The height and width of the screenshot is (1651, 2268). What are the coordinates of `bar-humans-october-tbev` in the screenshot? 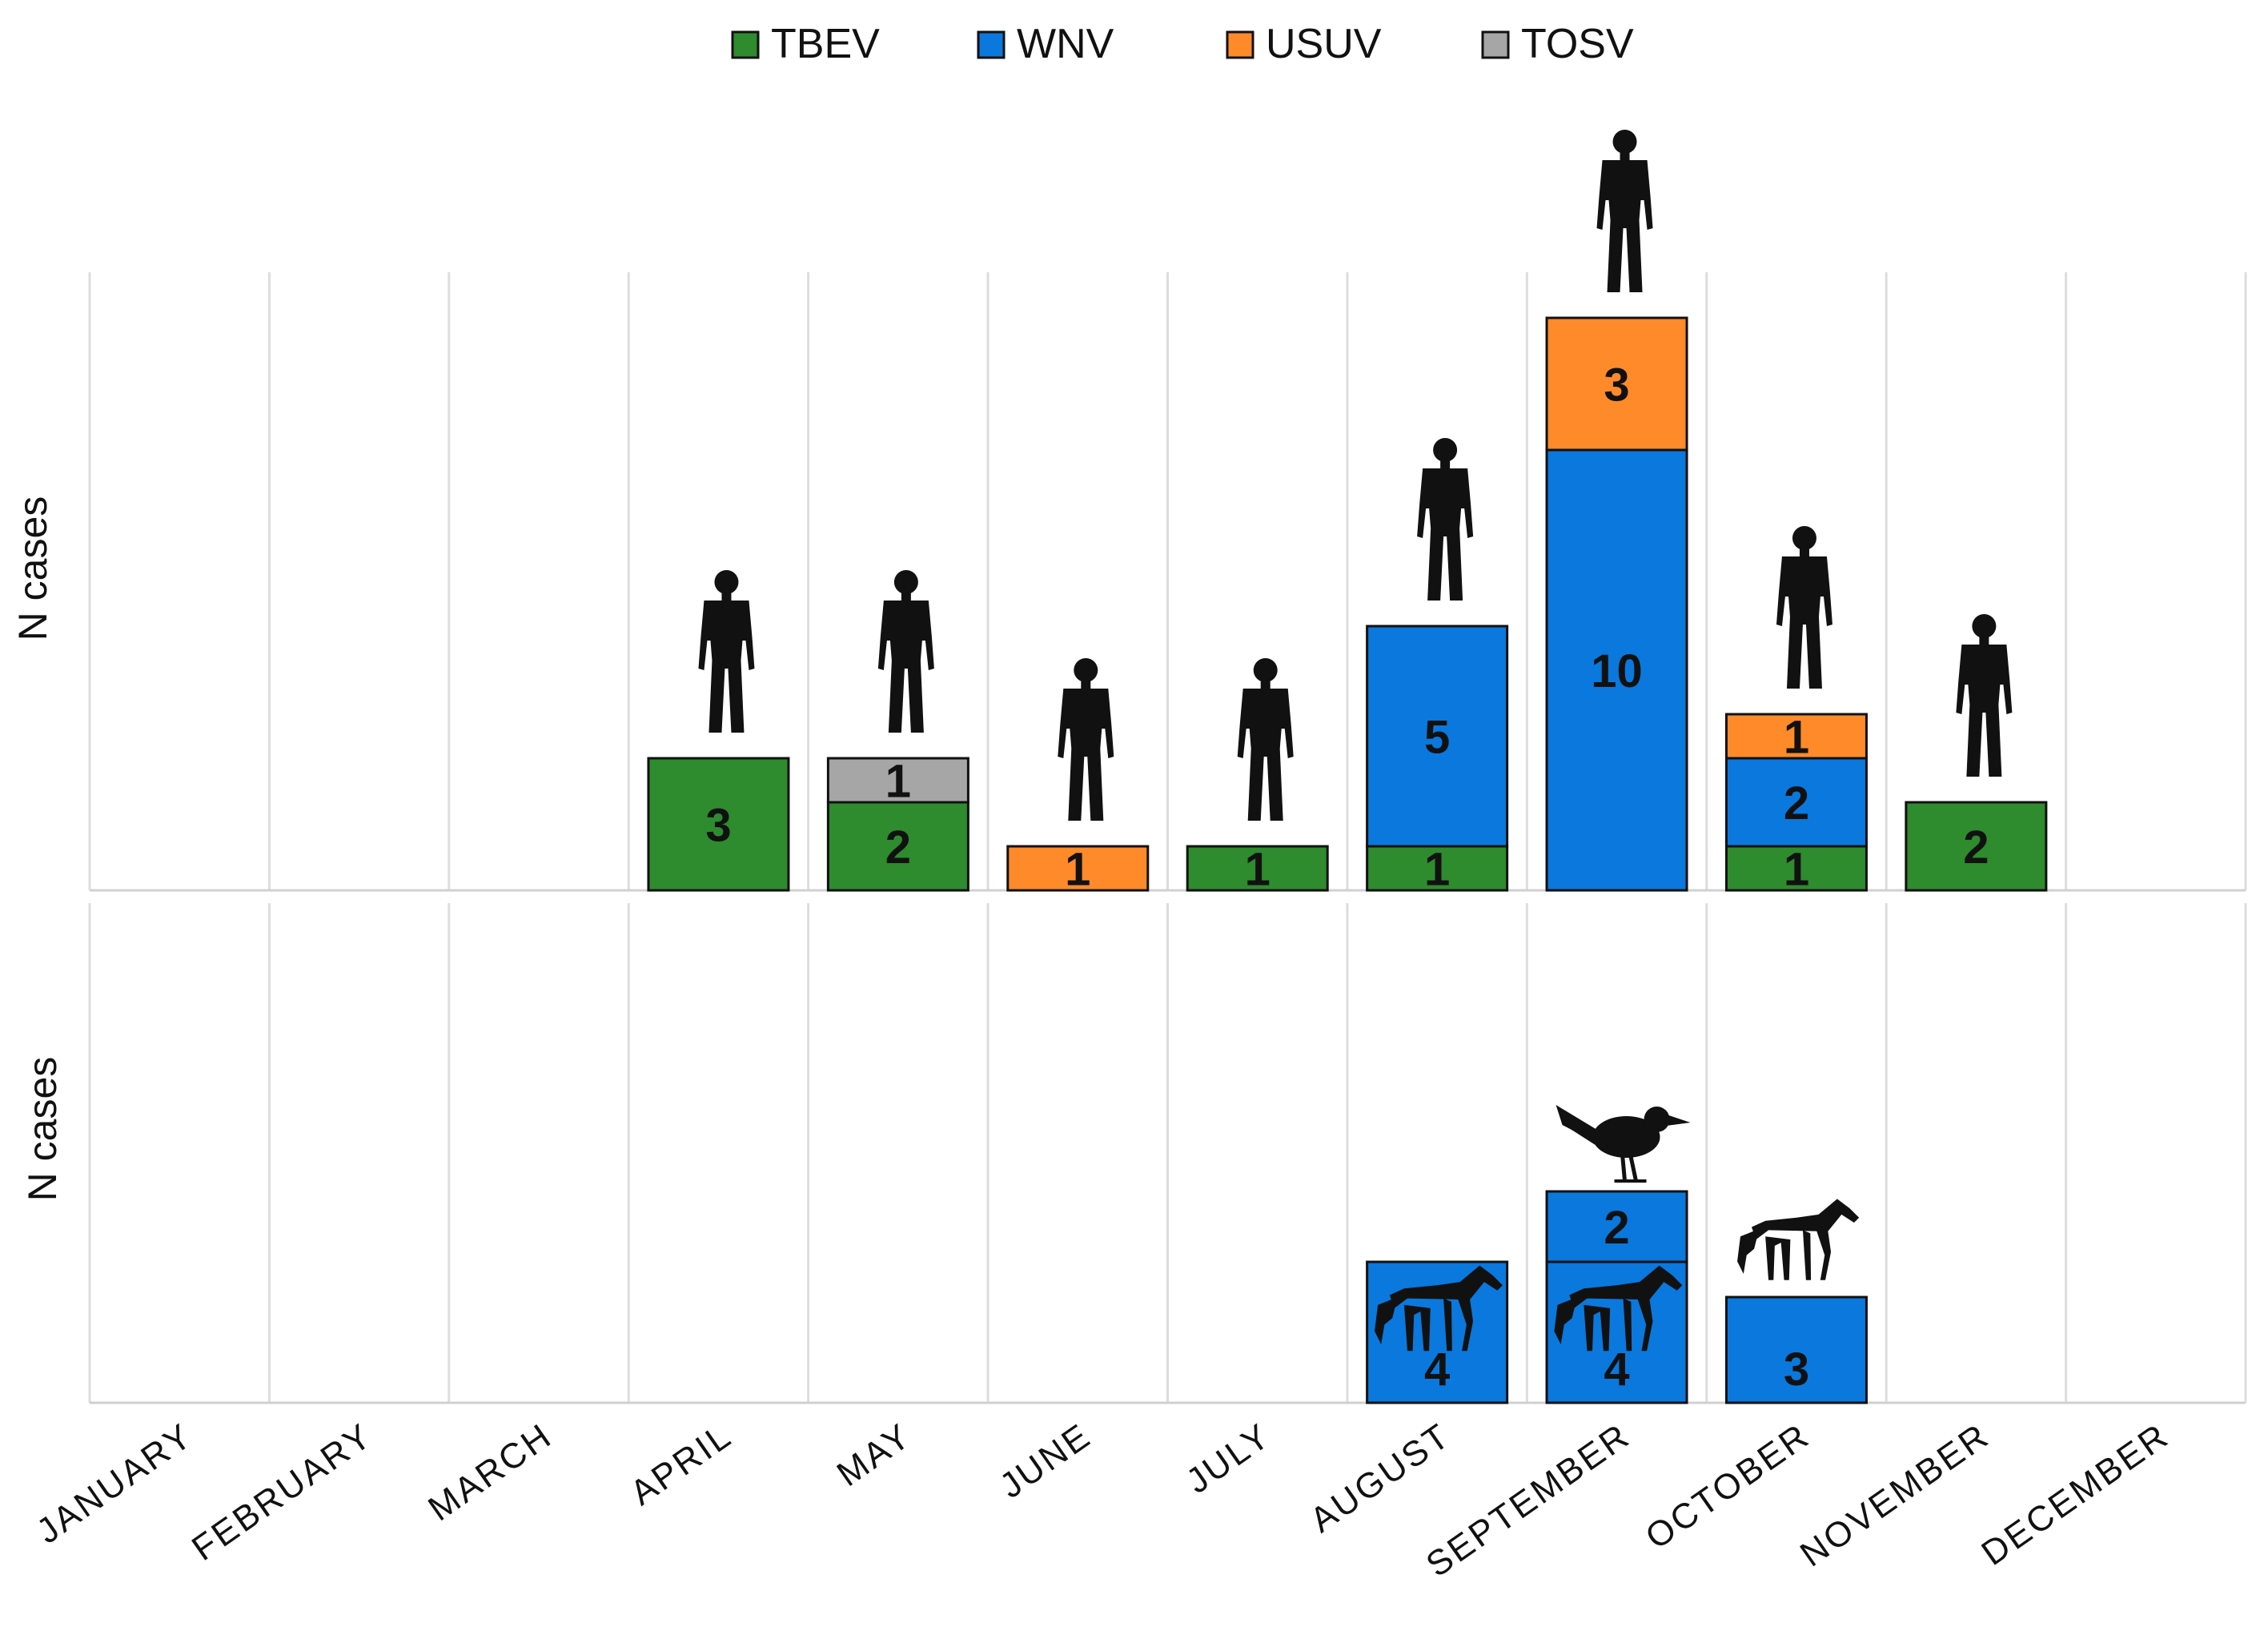 It's located at (1796, 868).